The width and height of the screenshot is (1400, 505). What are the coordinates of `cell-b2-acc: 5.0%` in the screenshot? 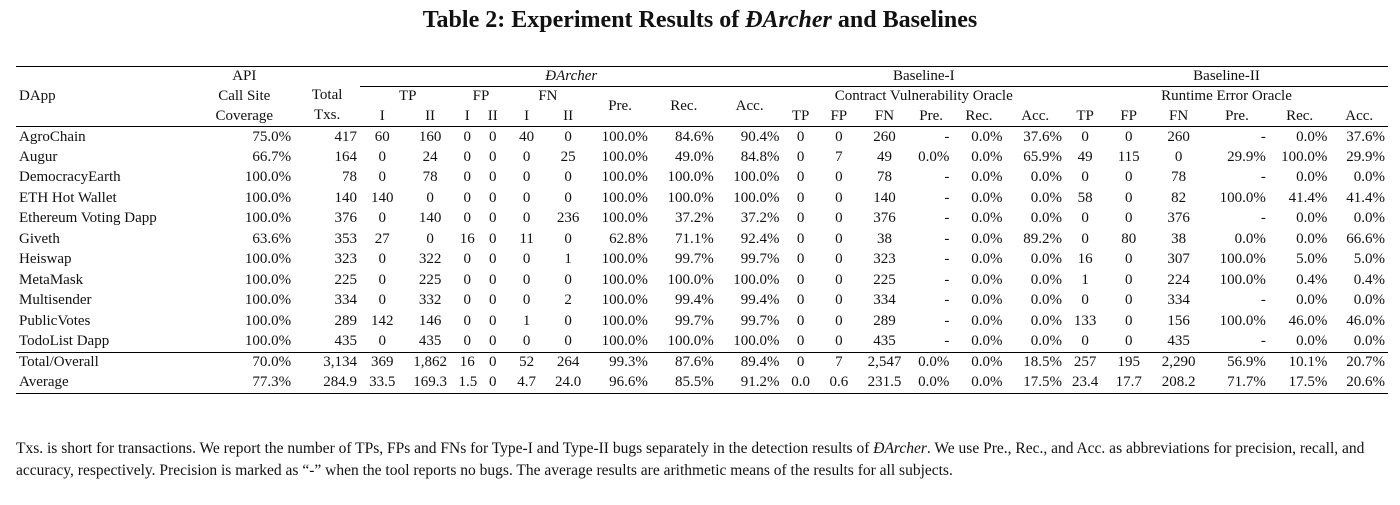 It's located at (1369, 259).